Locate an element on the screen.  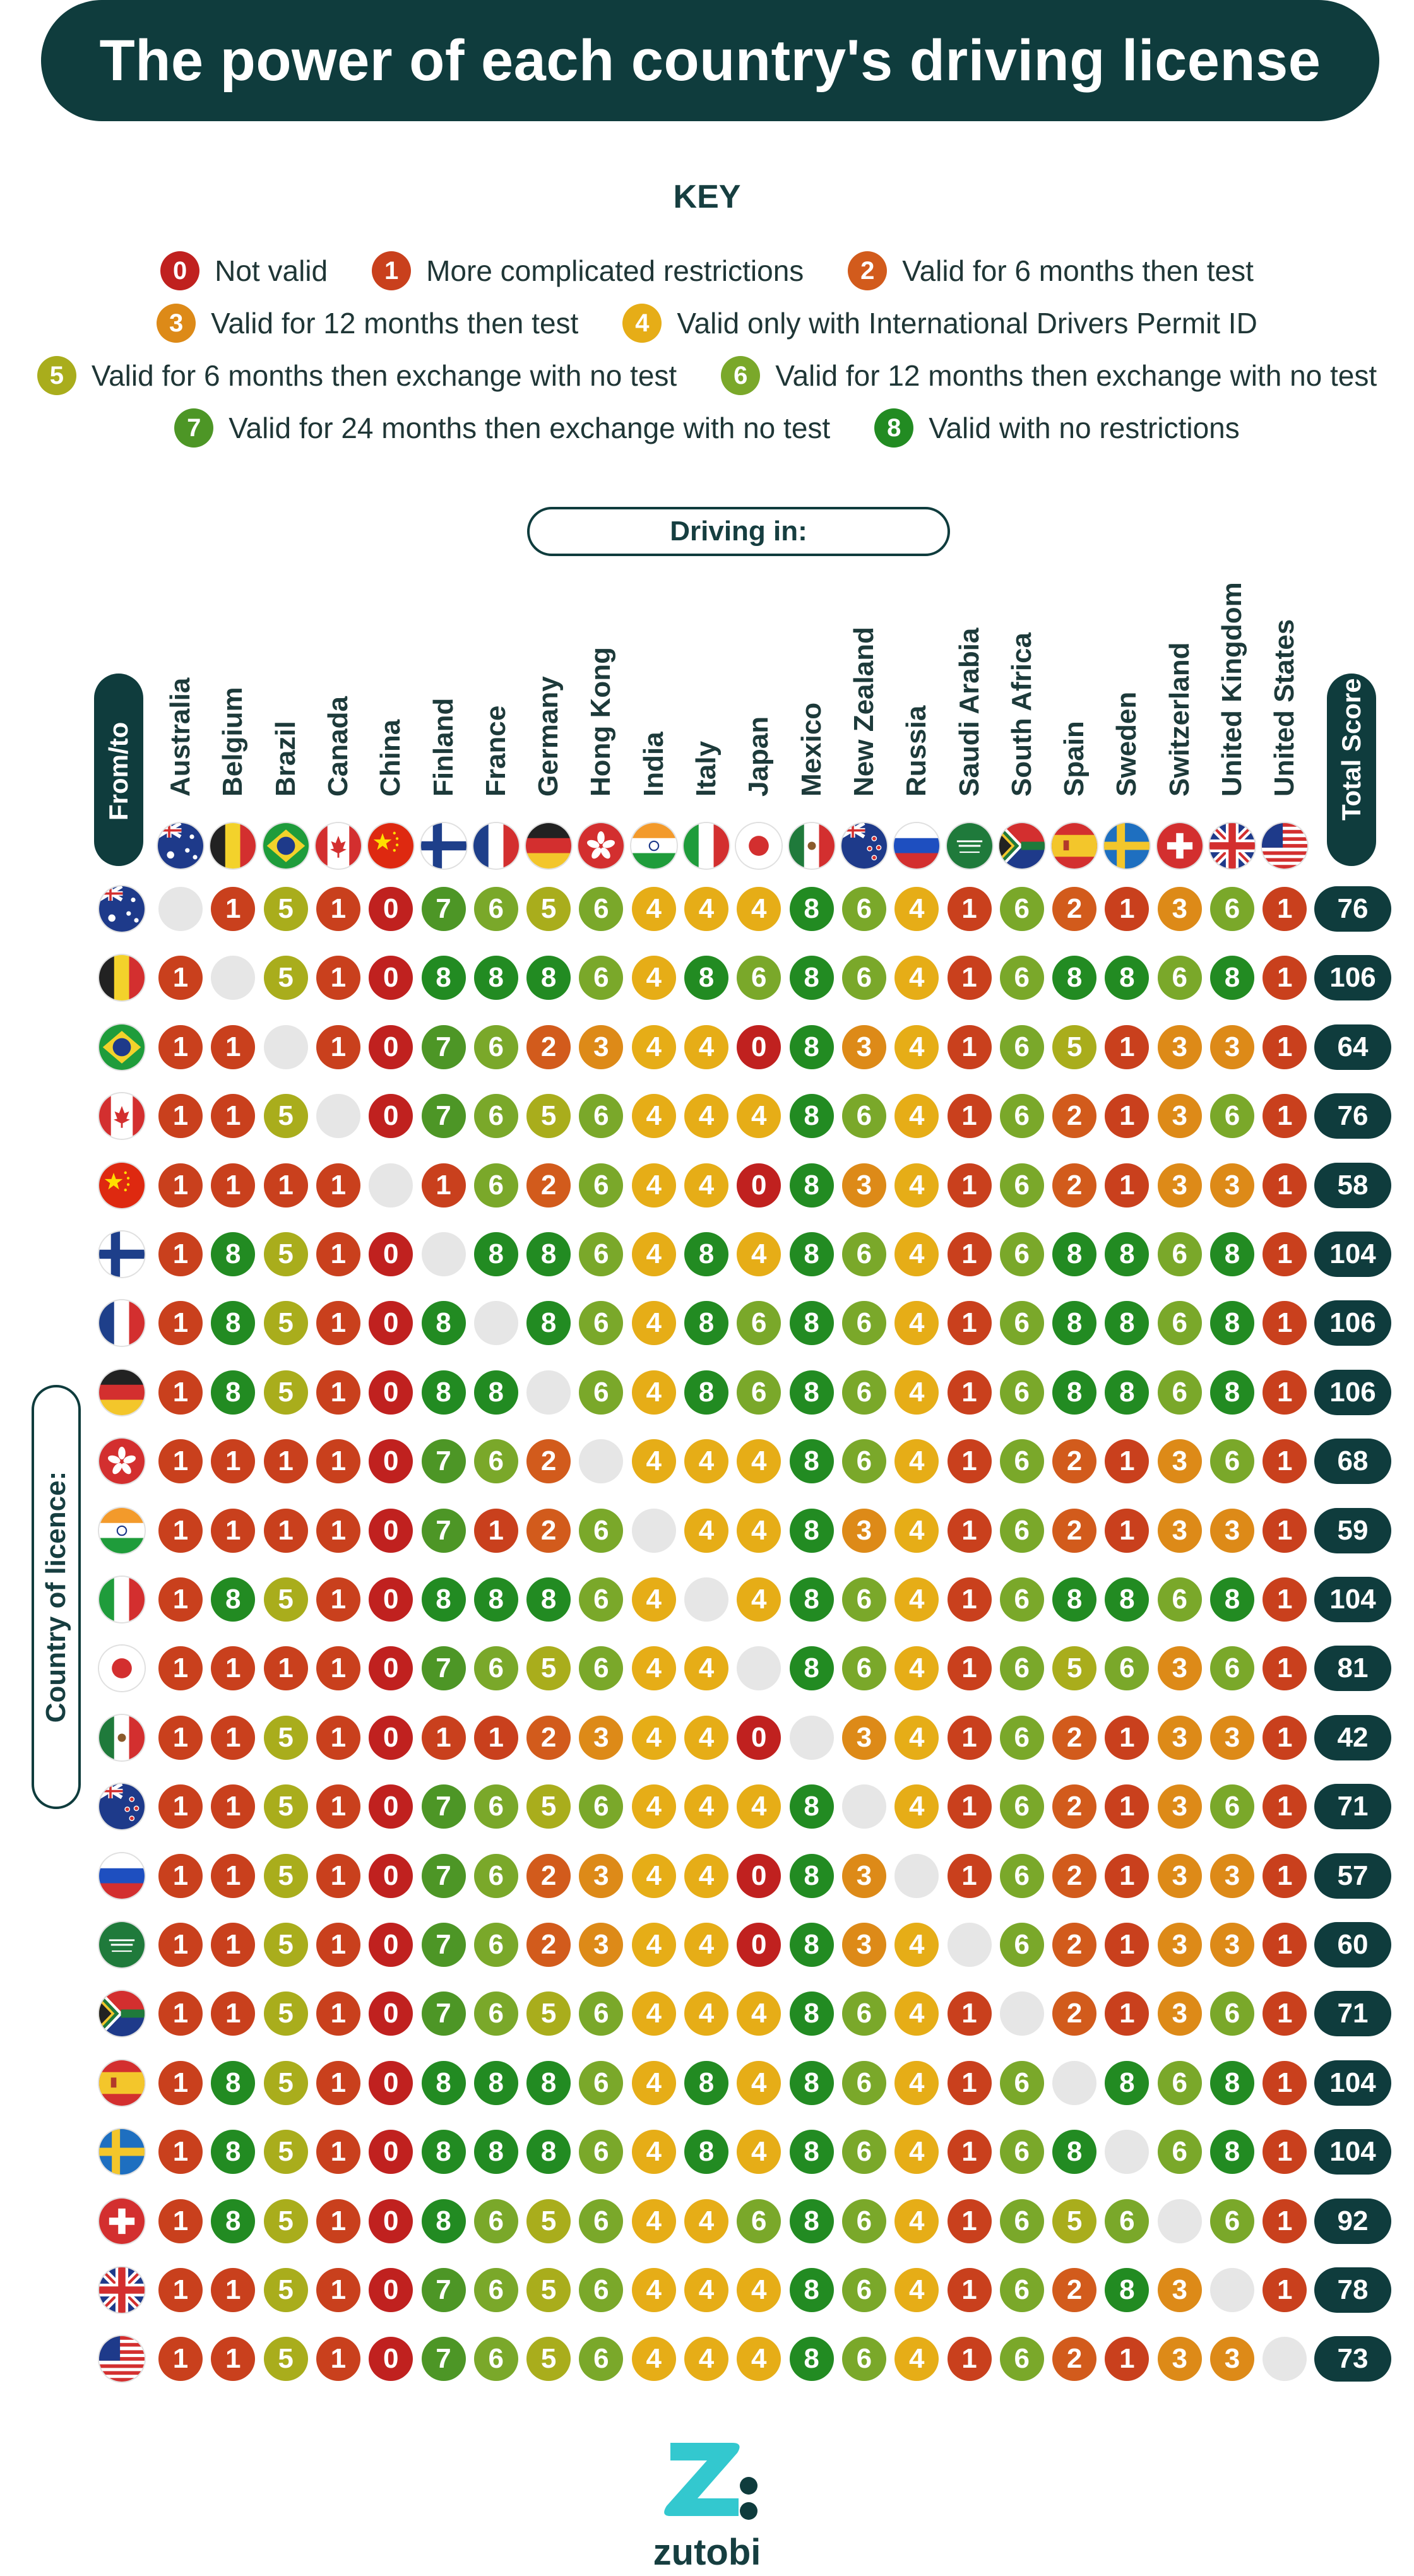
column-header-label: Hong Kong is located at coordinates (601, 722).